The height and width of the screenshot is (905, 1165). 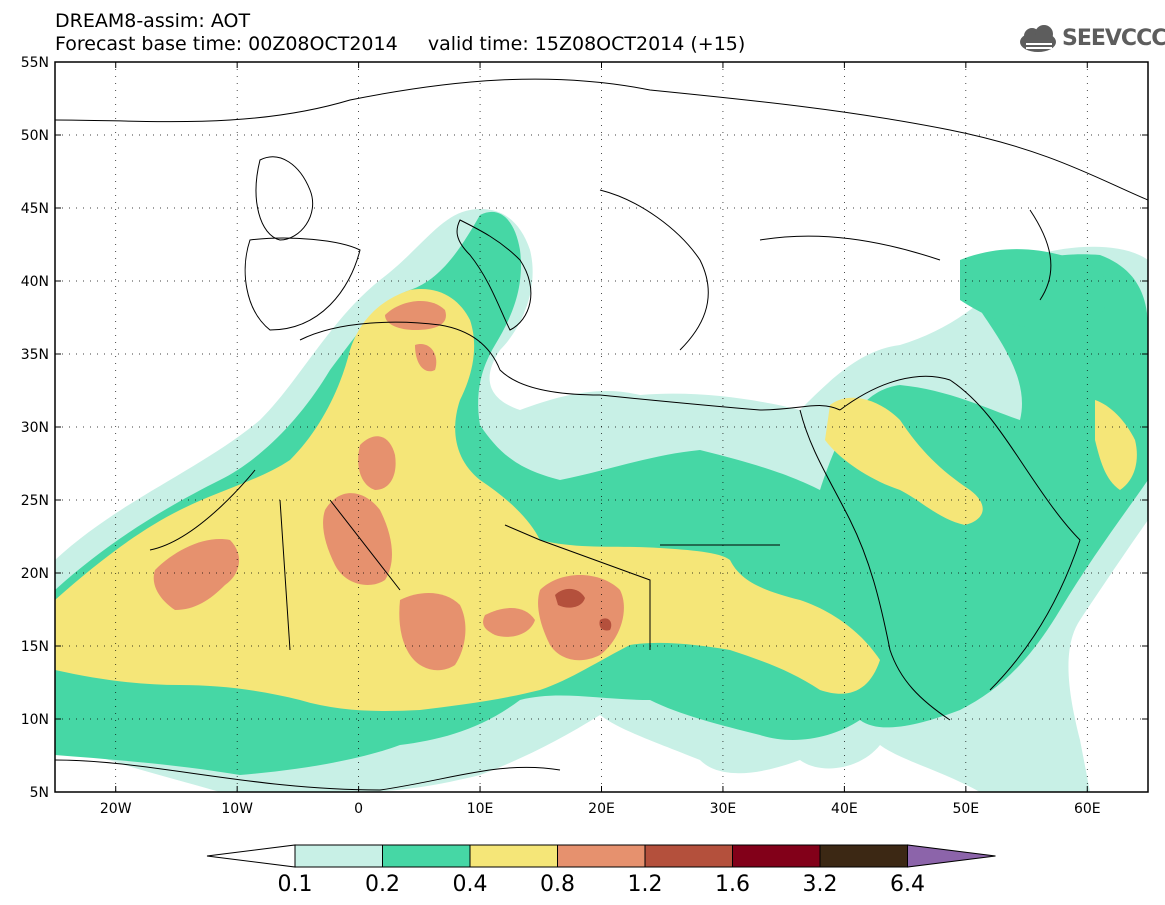 I want to click on lon-tick-label: 10E, so click(x=480, y=809).